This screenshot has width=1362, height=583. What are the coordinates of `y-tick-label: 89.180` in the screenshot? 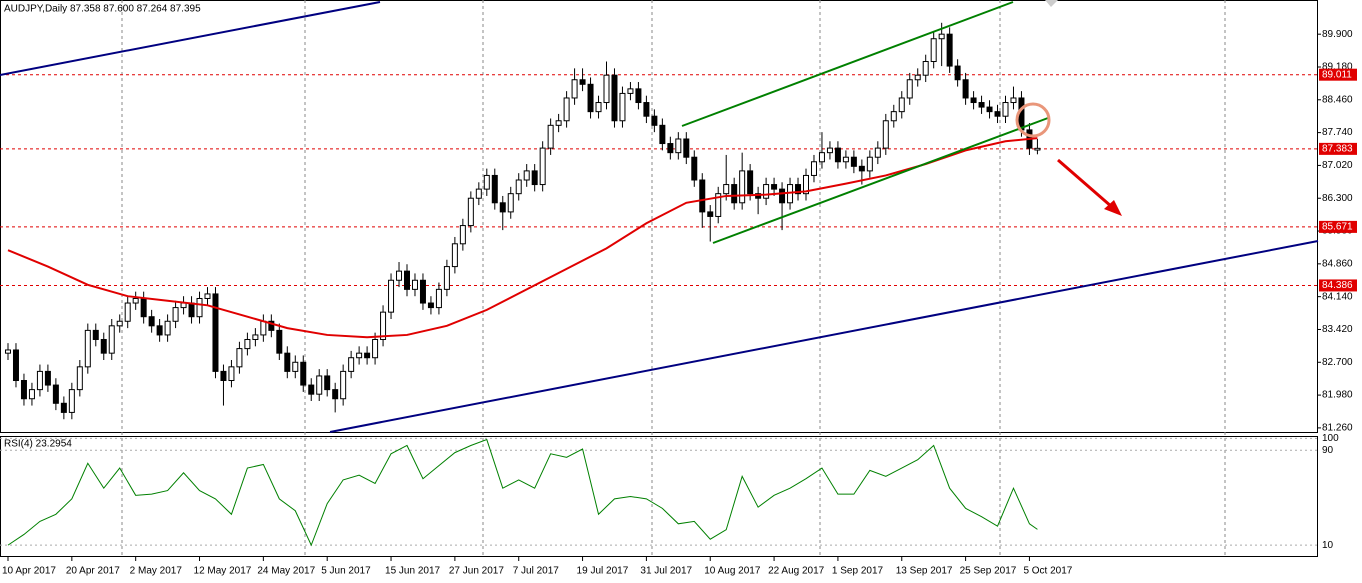 It's located at (1337, 67).